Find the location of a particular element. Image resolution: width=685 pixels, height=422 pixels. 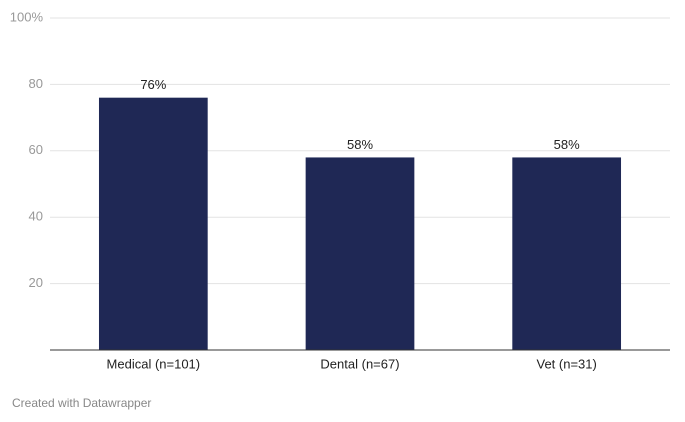

y-tick-label: 40 is located at coordinates (36, 216).